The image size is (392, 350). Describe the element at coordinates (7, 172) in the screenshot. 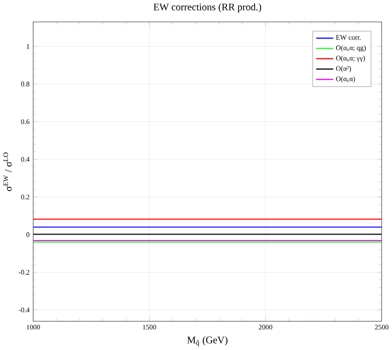

I see `y-axis-title: σ$^{EW}$ / σ$^{LO}$` at that location.